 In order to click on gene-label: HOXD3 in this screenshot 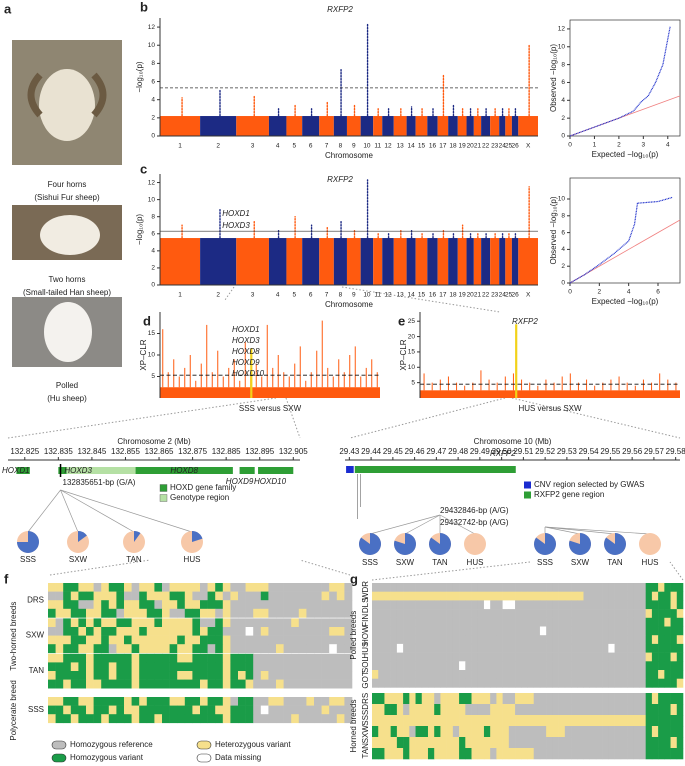, I will do `click(246, 340)`.